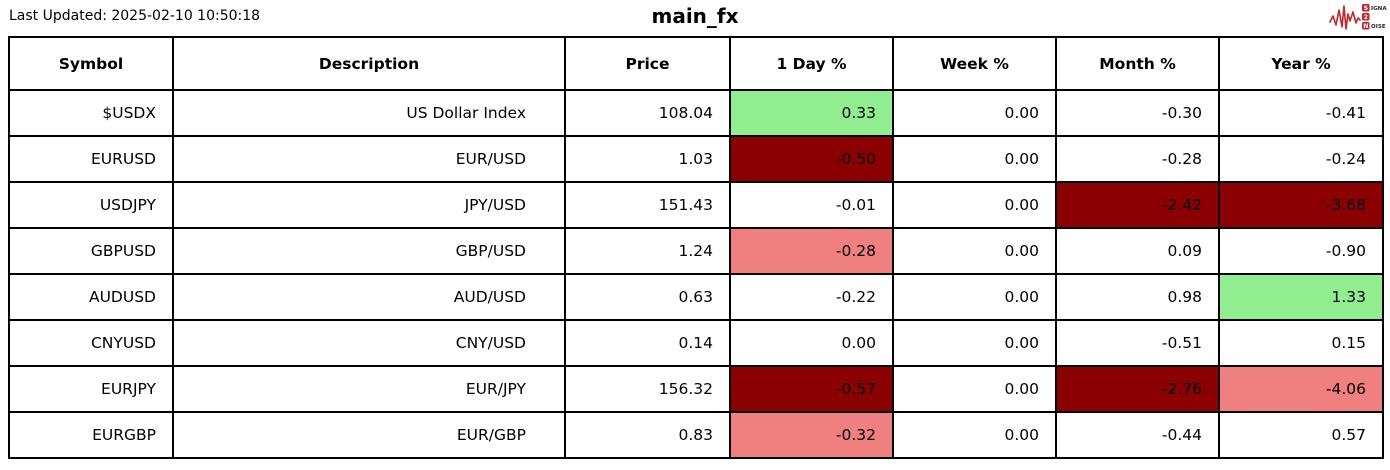 This screenshot has height=470, width=1390. What do you see at coordinates (1137, 435) in the screenshot?
I see `table-cell: -0.44` at bounding box center [1137, 435].